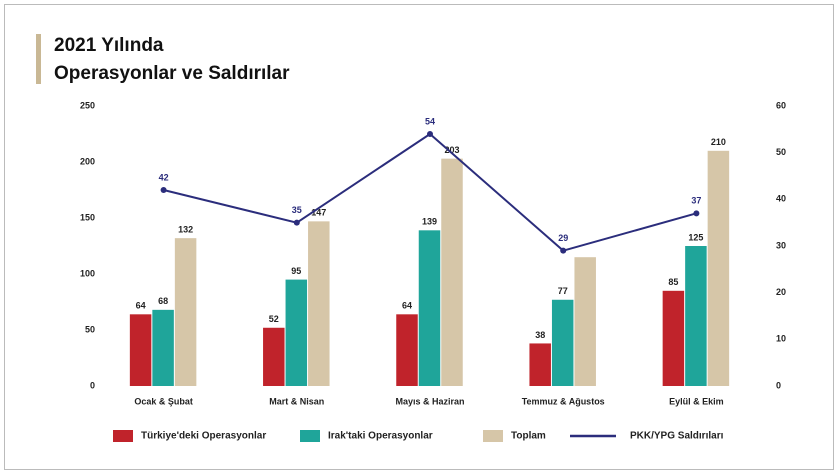 This screenshot has width=838, height=474. Describe the element at coordinates (781, 245) in the screenshot. I see `y2-tick-label: 30` at that location.